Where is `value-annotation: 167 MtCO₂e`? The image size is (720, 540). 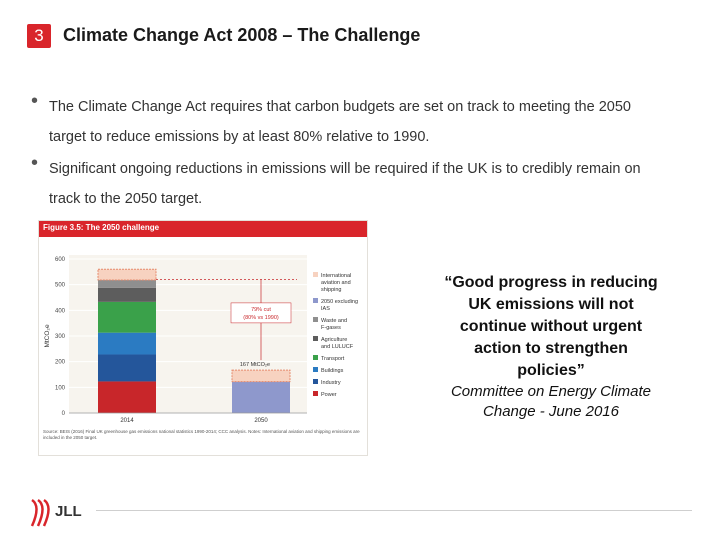
value-annotation: 167 MtCO₂e is located at coordinates (255, 365).